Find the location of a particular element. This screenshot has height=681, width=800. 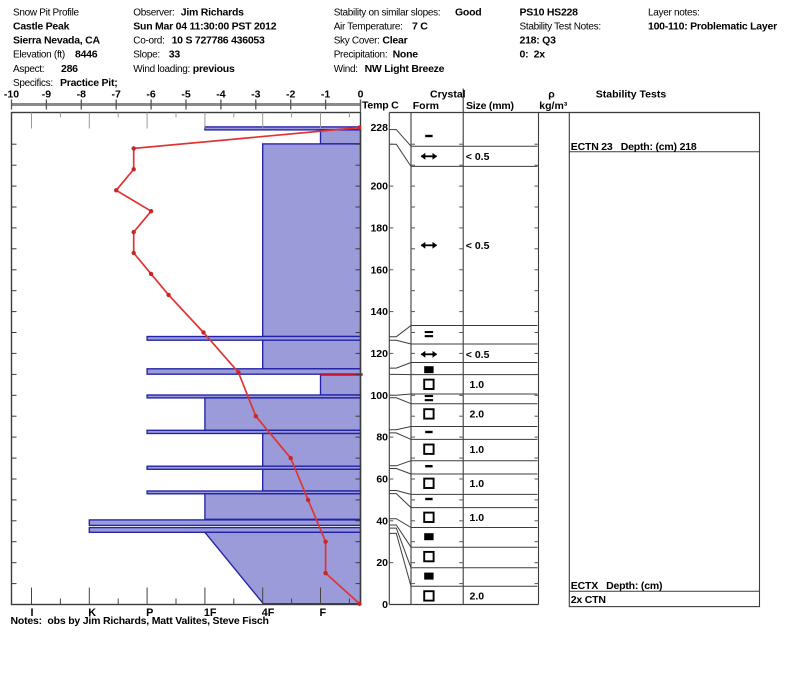

svg-text: 1F is located at coordinates (210, 613).